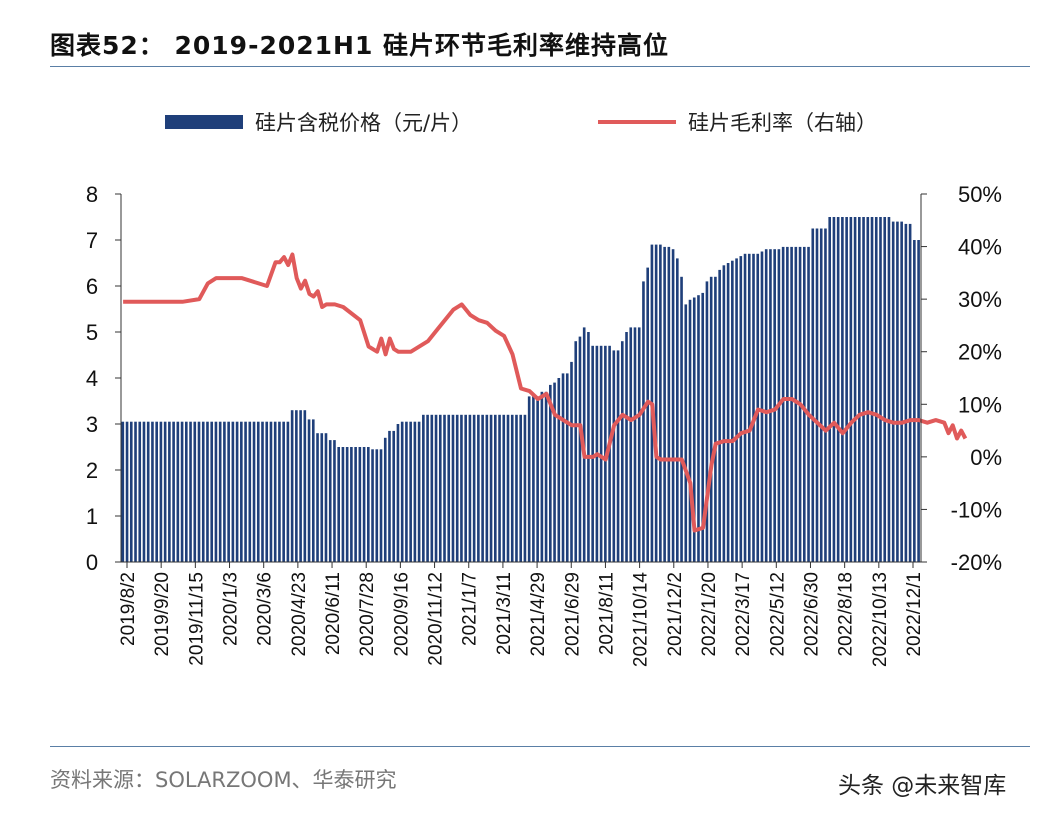 The height and width of the screenshot is (816, 1054). What do you see at coordinates (880, 619) in the screenshot?
I see `x-tick-label: 2022/10/13` at bounding box center [880, 619].